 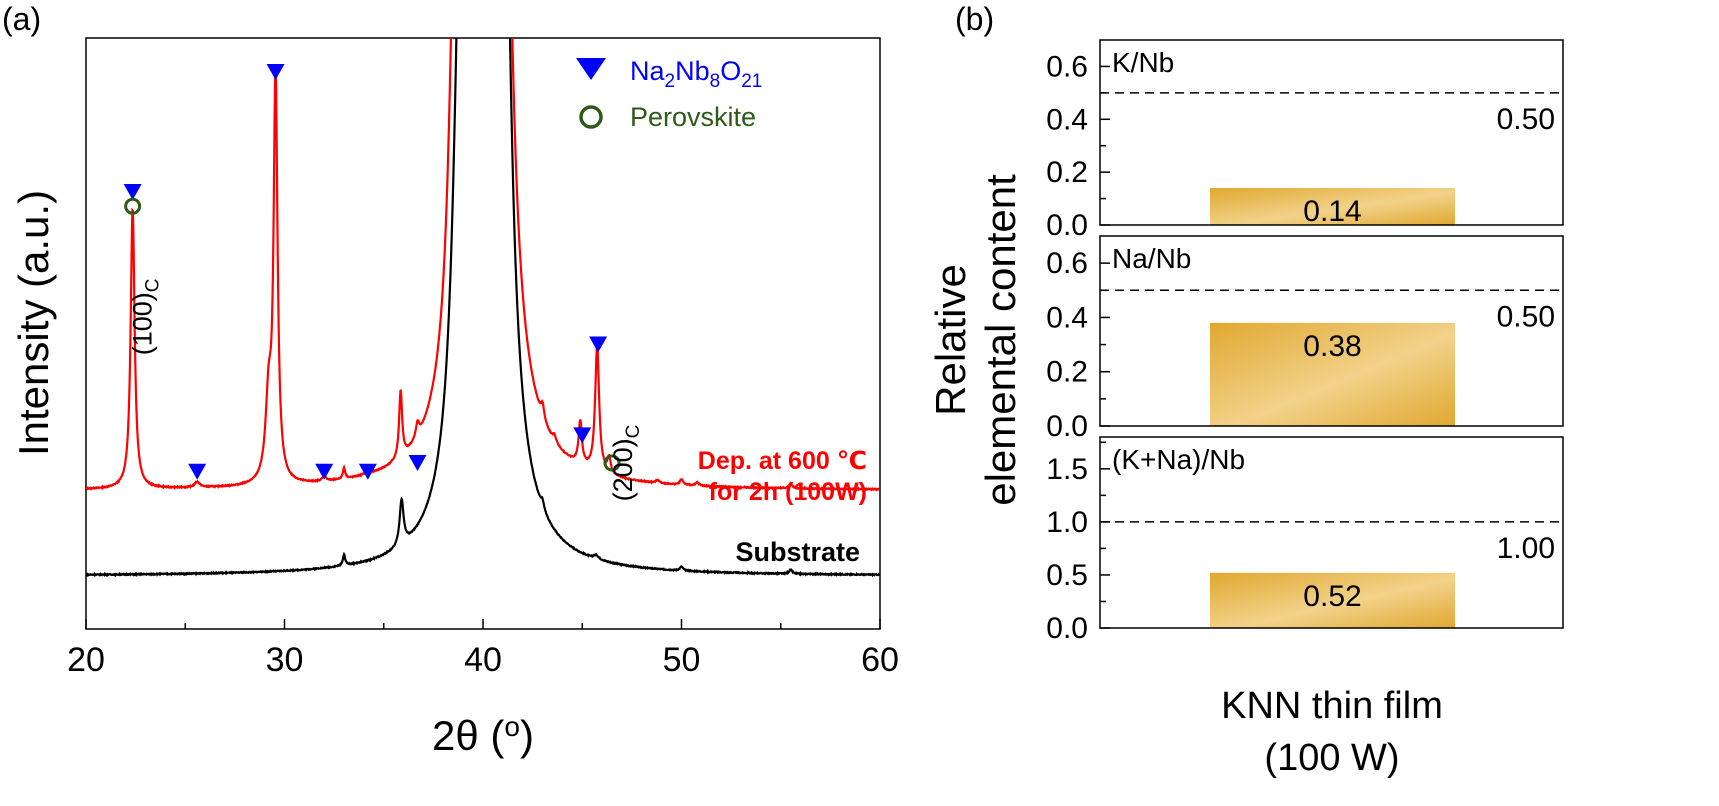 What do you see at coordinates (696, 74) in the screenshot?
I see `legend-na2nb8o21-label: Na2Nb8O21` at bounding box center [696, 74].